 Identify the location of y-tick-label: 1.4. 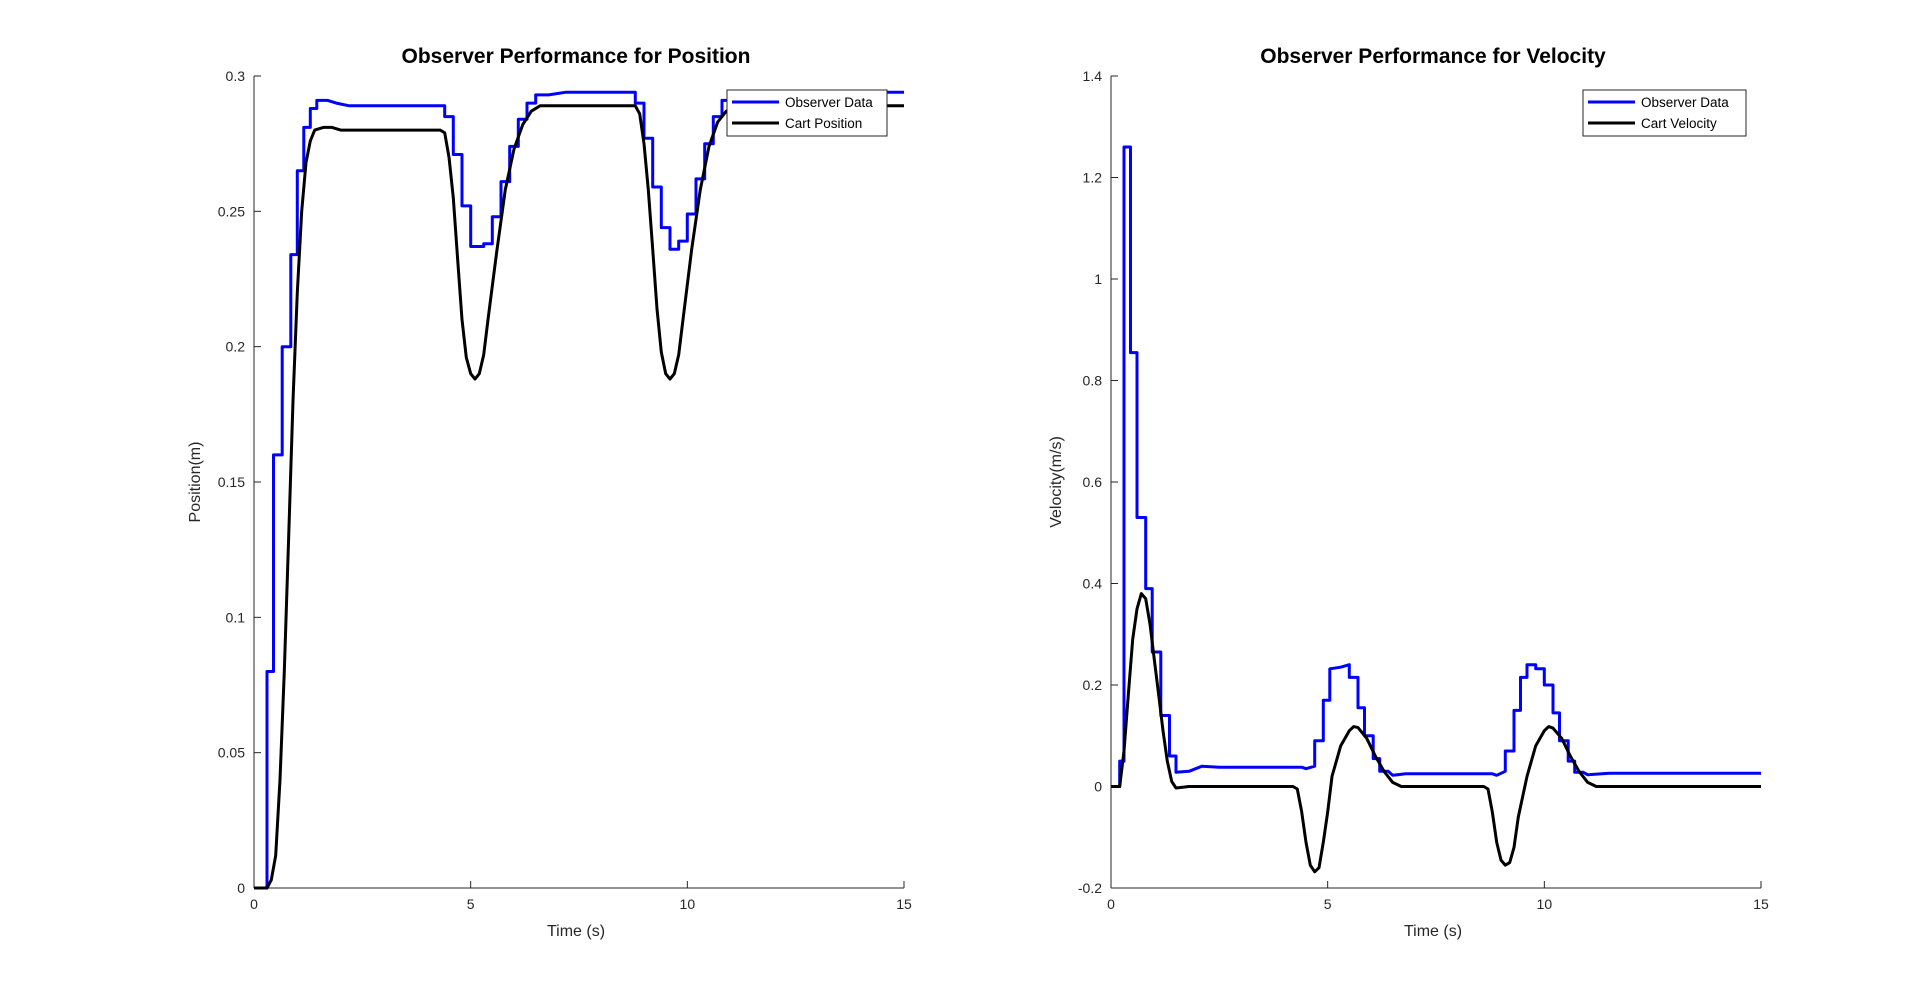
(1093, 76).